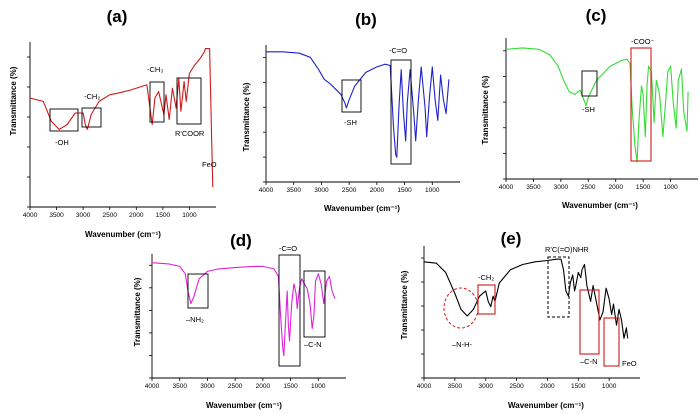 The height and width of the screenshot is (414, 700). I want to click on panel-a-xtick-label: 1500, so click(163, 215).